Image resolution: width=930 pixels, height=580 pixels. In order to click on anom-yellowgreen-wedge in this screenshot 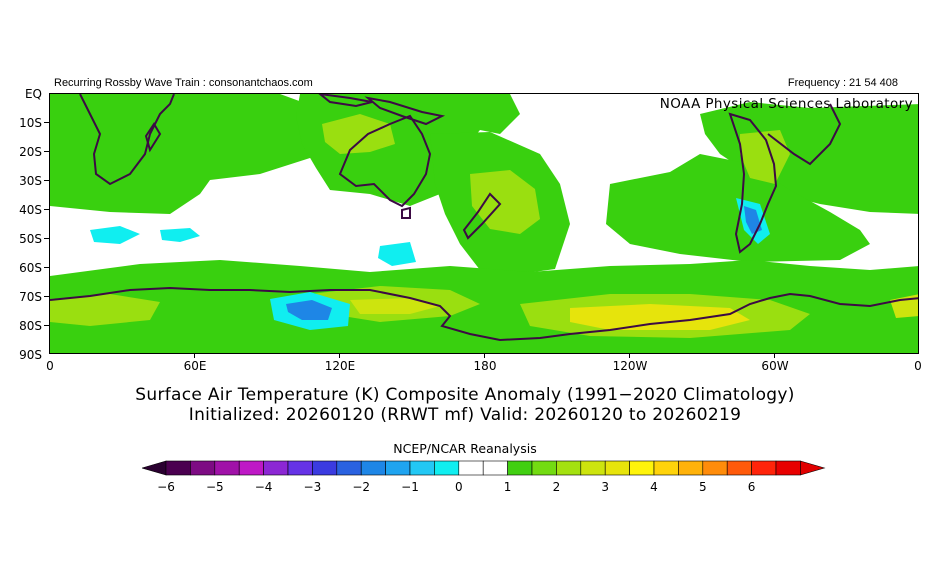, I will do `click(105, 310)`.